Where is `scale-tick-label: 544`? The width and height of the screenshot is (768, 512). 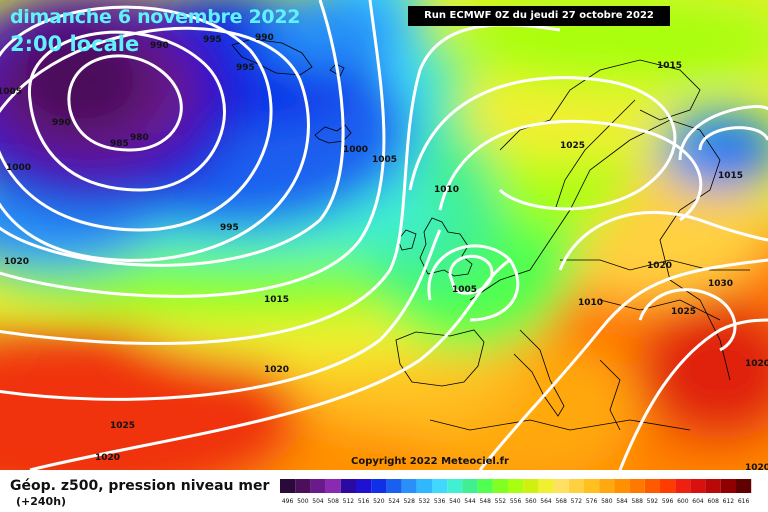 scale-tick-label: 544 is located at coordinates (470, 501).